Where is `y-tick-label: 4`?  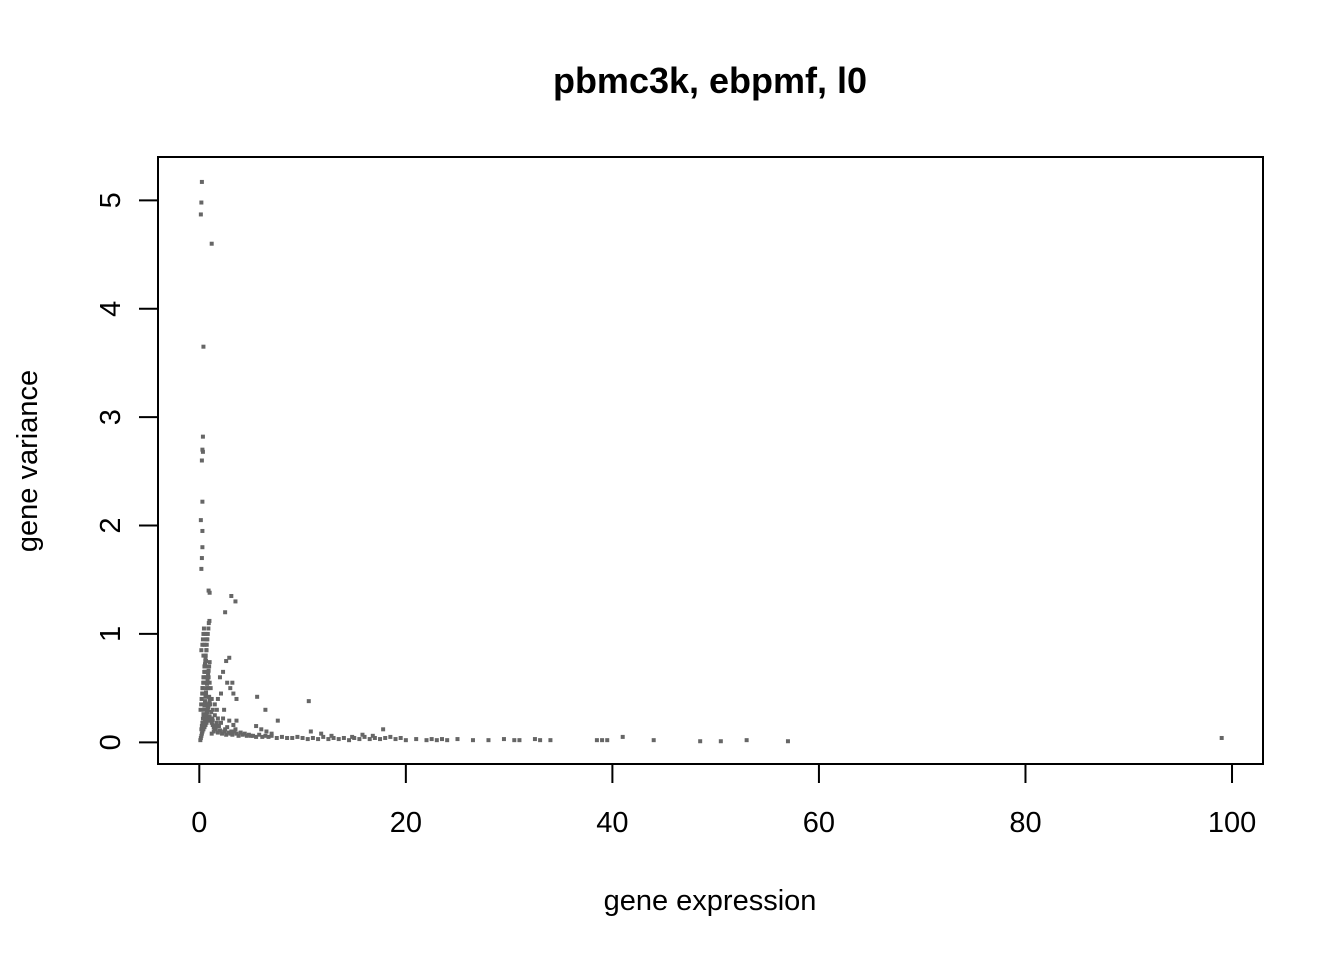
y-tick-label: 4 is located at coordinates (111, 309).